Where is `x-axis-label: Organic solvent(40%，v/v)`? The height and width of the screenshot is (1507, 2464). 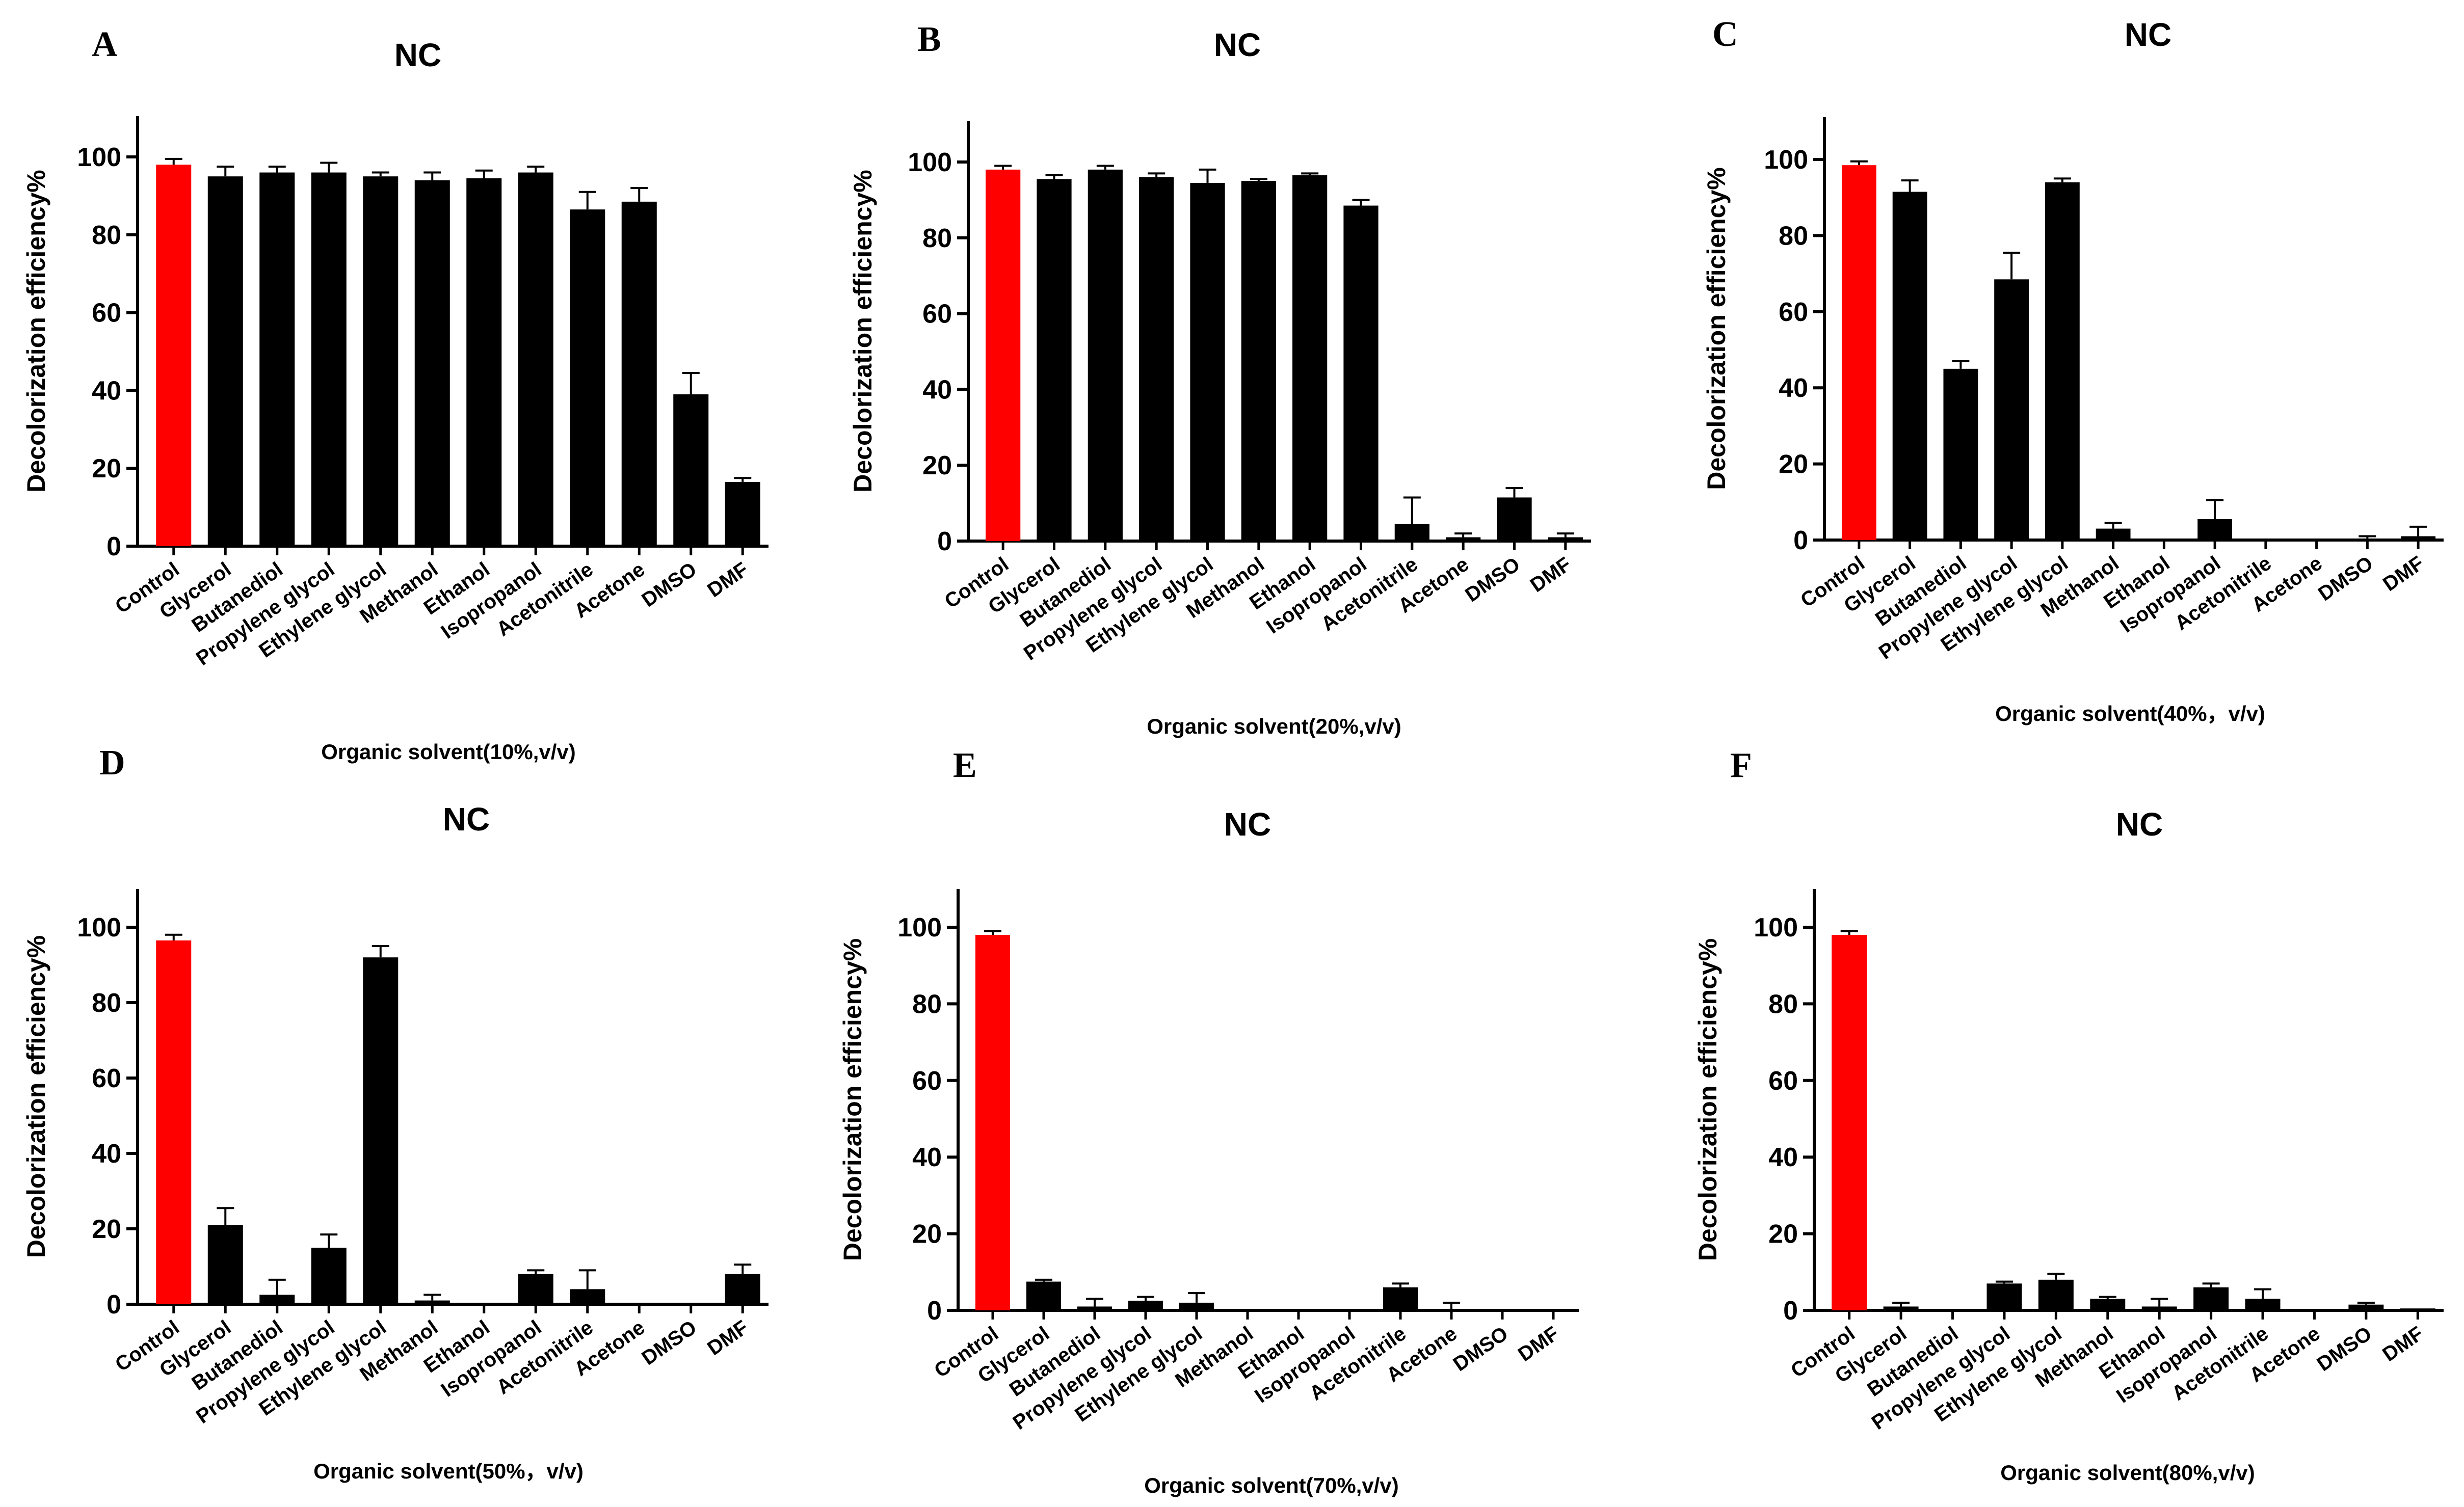
x-axis-label: Organic solvent(40%，v/v) is located at coordinates (2130, 714).